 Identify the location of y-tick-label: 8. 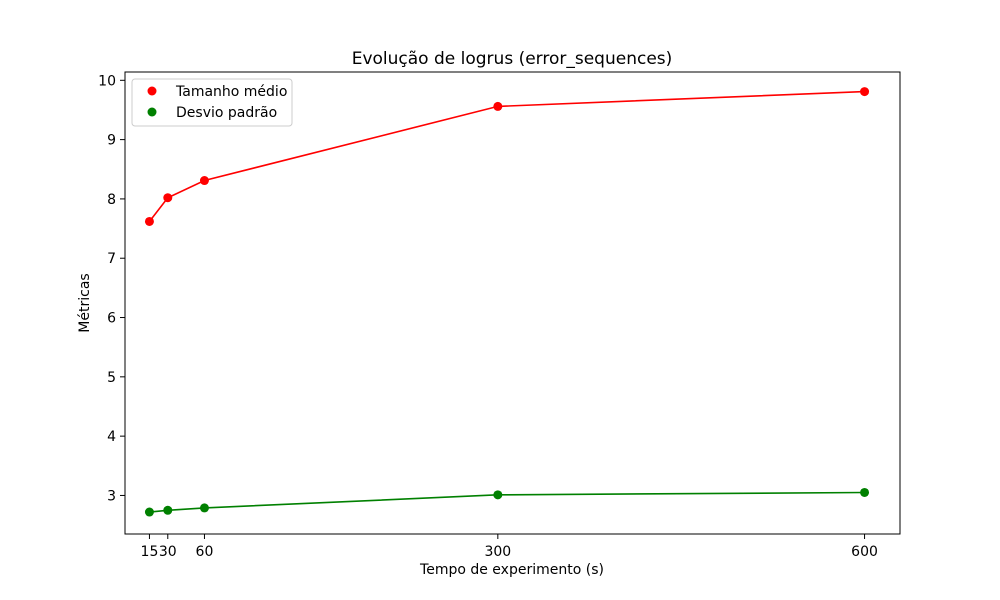
(111, 200).